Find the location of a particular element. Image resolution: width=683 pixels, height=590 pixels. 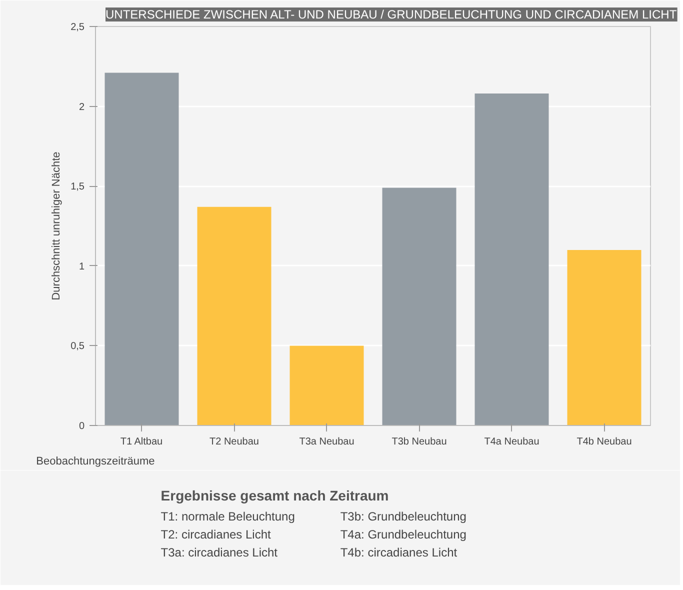

x-tick-label: T3b Neubau is located at coordinates (419, 442).